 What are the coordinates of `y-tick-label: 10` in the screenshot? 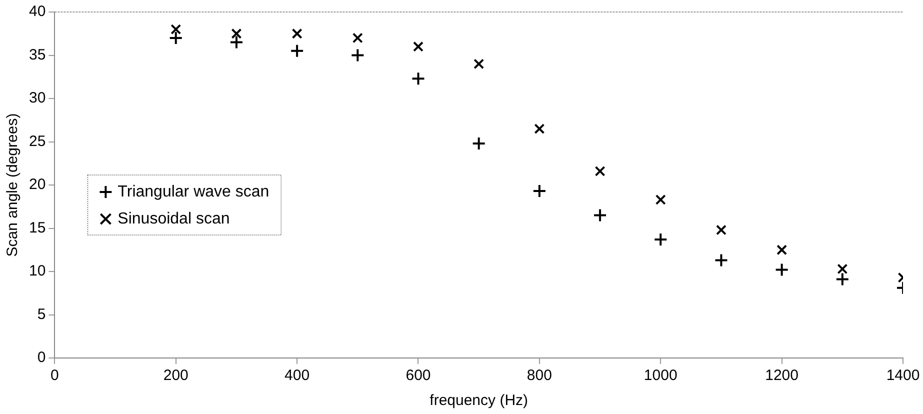 It's located at (37, 271).